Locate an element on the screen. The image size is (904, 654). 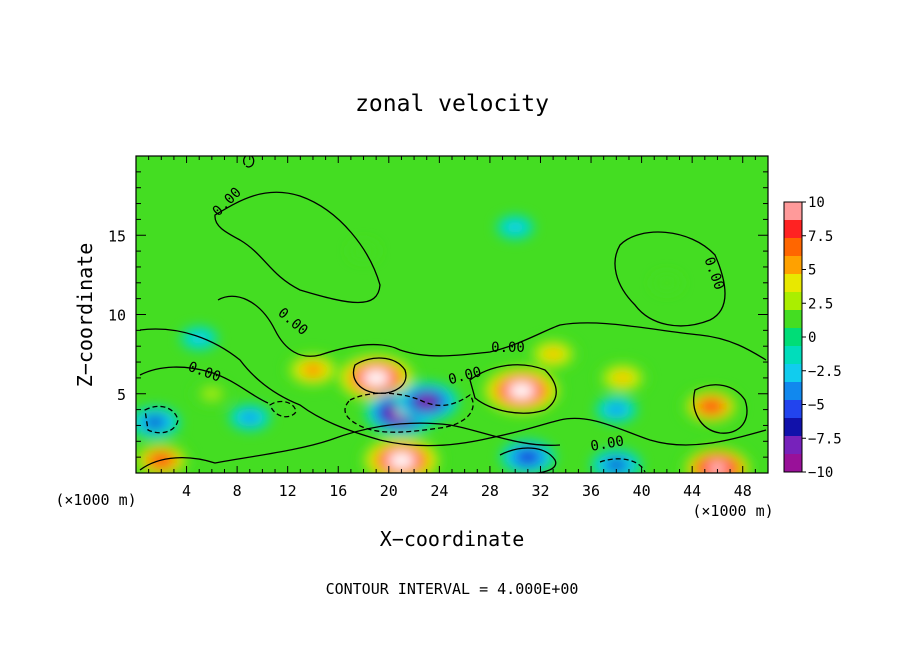
y-axis-label: Z−coordinate is located at coordinates (85, 315).